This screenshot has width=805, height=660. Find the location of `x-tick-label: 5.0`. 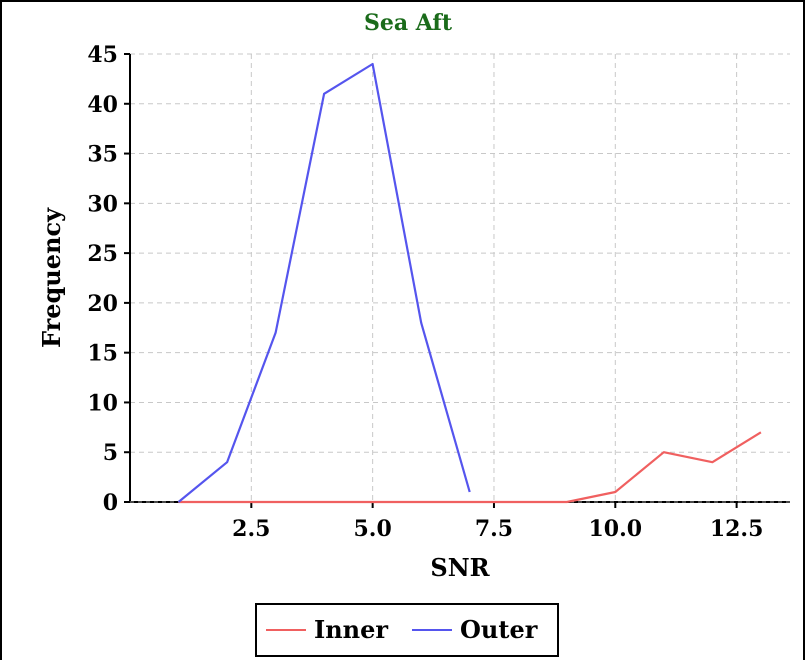

x-tick-label: 5.0 is located at coordinates (373, 529).